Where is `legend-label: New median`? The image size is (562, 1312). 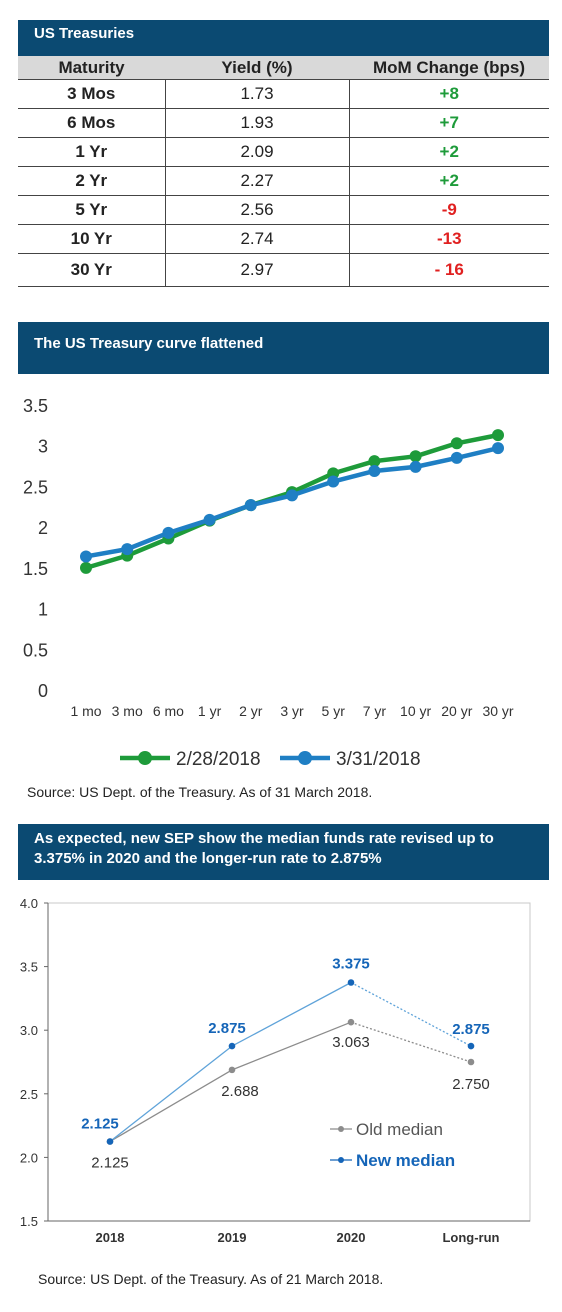 legend-label: New median is located at coordinates (405, 1160).